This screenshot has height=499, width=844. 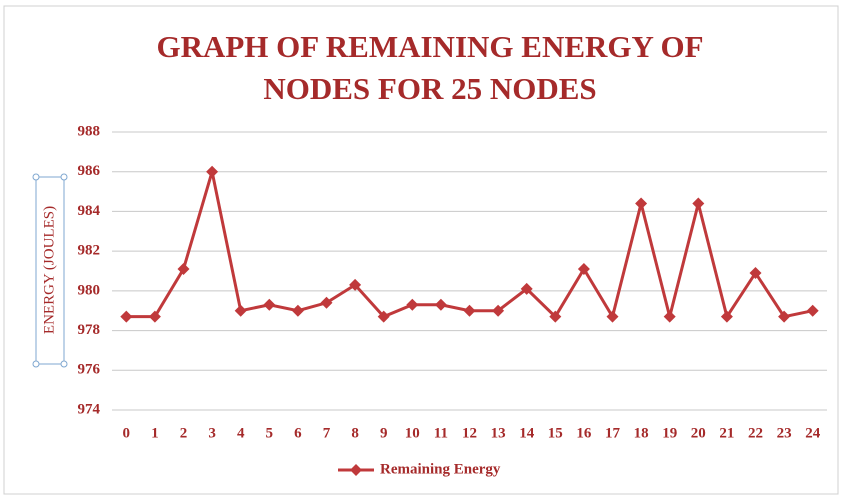 I want to click on selection-box, so click(x=50, y=270).